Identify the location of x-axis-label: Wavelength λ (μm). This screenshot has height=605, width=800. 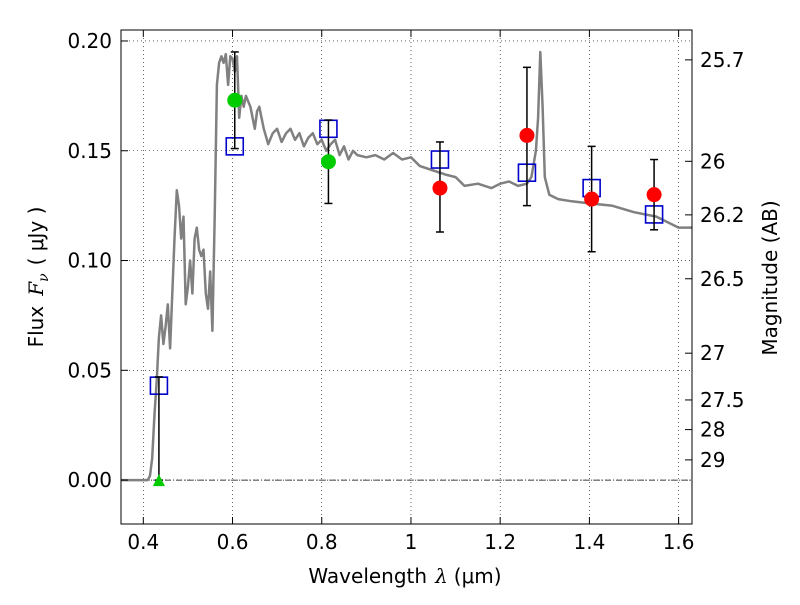
(404, 576).